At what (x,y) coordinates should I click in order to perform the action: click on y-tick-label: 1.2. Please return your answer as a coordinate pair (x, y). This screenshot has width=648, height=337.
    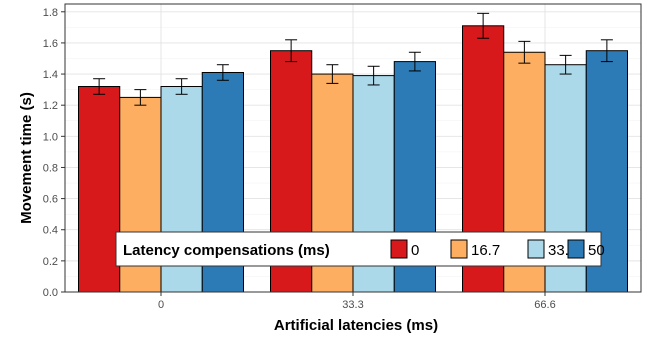
    Looking at the image, I should click on (50, 106).